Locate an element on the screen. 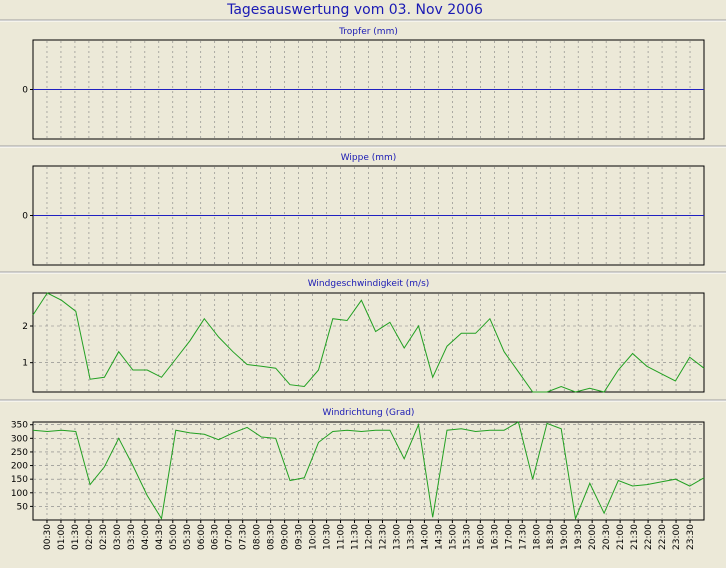 The image size is (726, 568). y-tick-label: 200 is located at coordinates (19, 467).